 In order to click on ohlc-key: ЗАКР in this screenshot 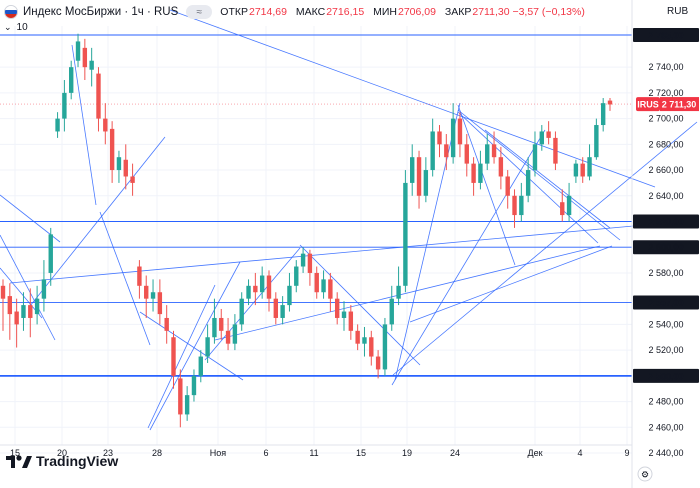, I will do `click(458, 12)`.